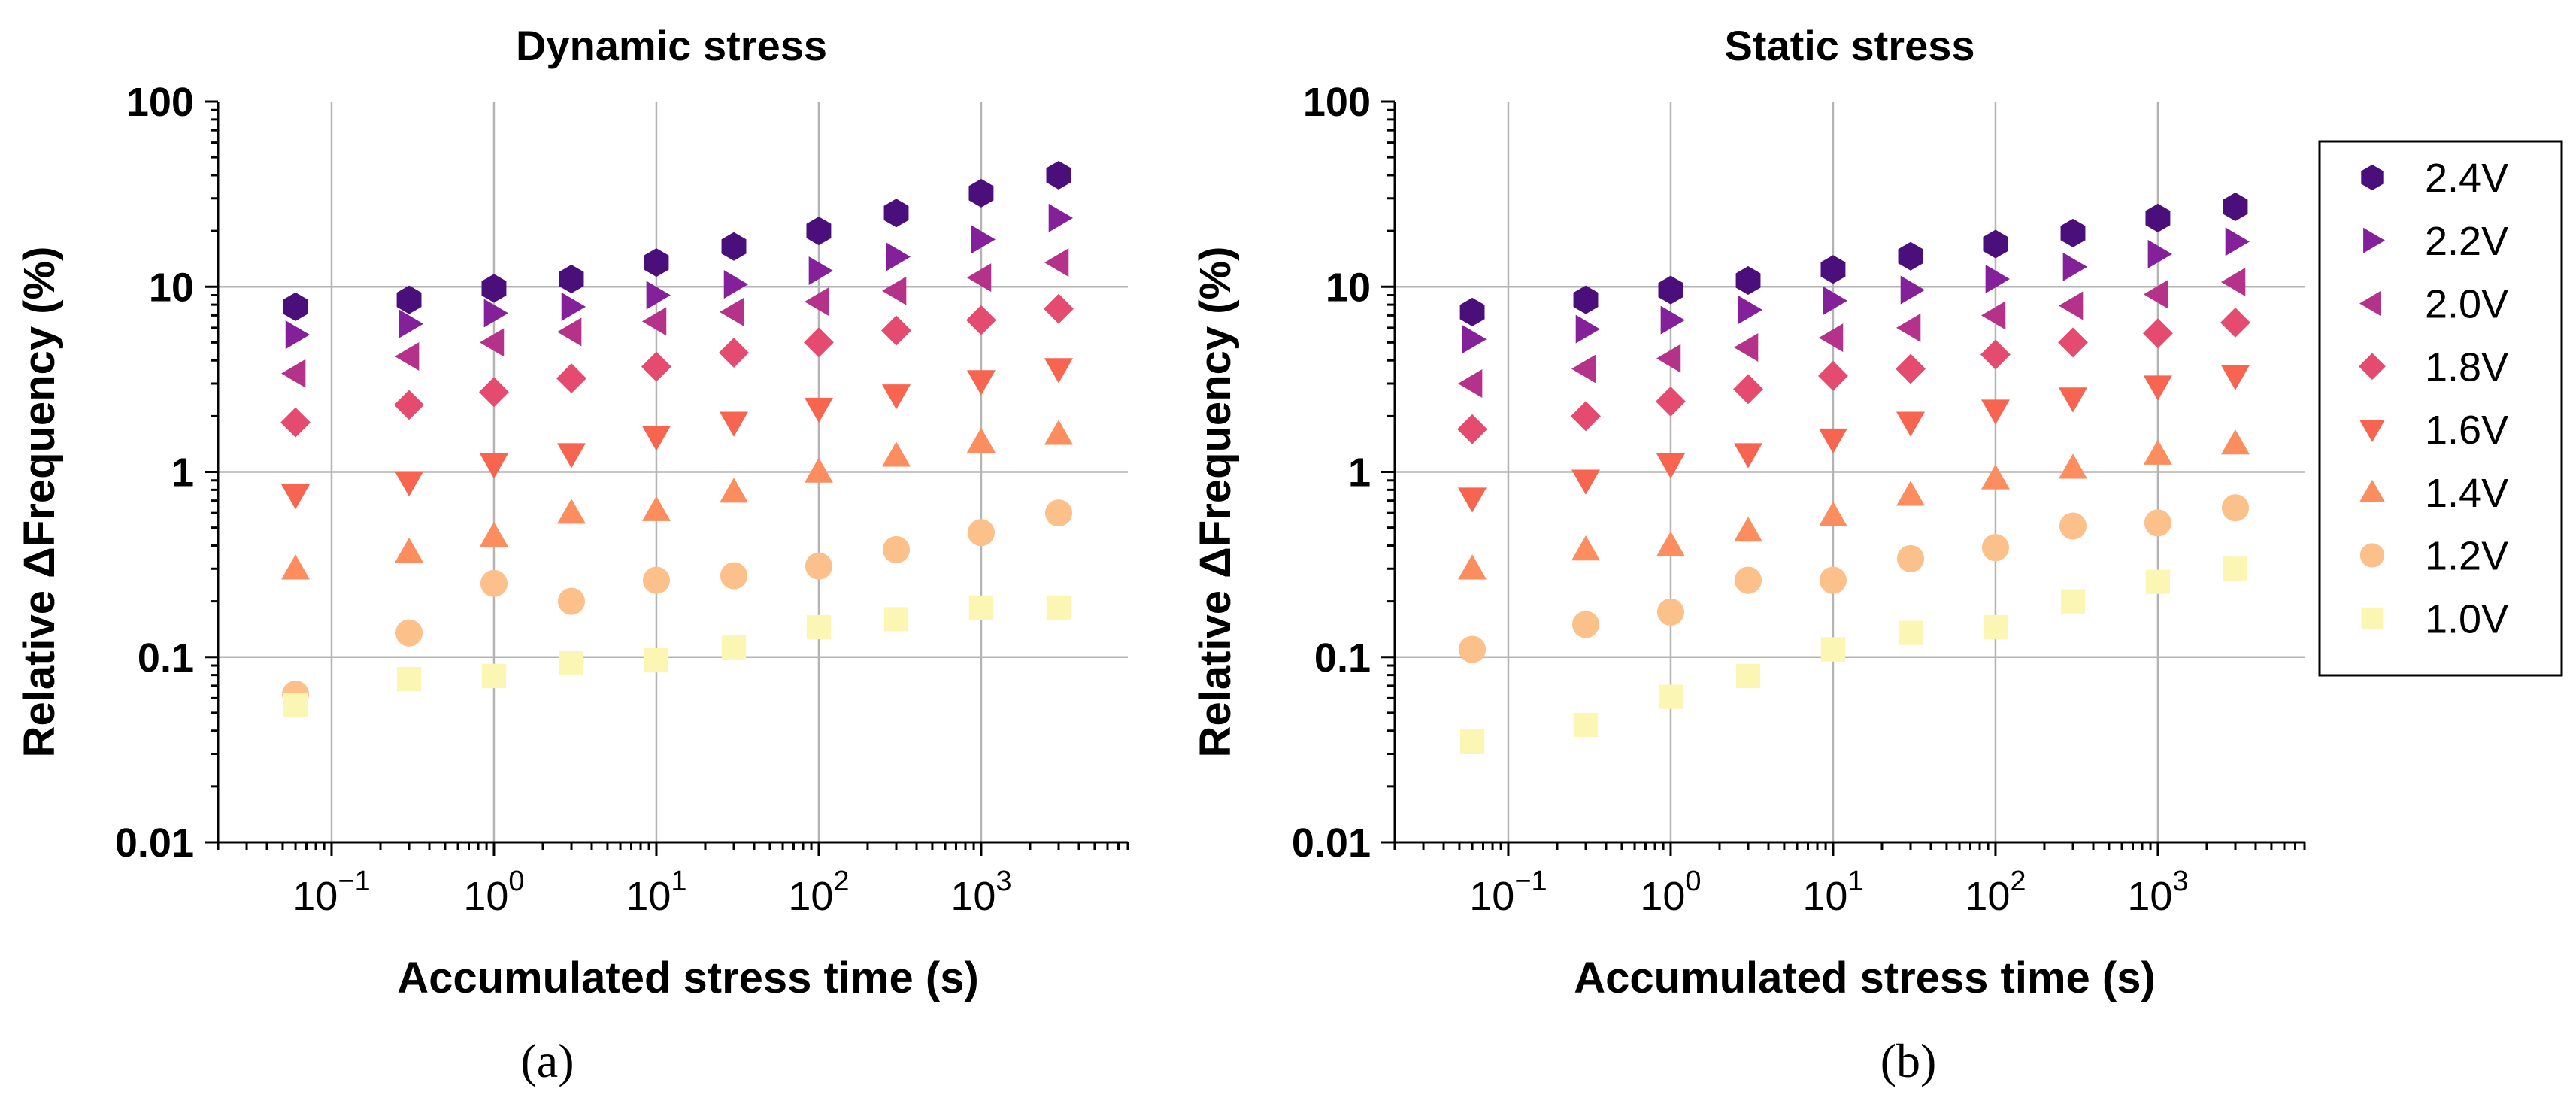 This screenshot has height=1113, width=2576. What do you see at coordinates (2466, 494) in the screenshot?
I see `legend-label: 1.4V` at bounding box center [2466, 494].